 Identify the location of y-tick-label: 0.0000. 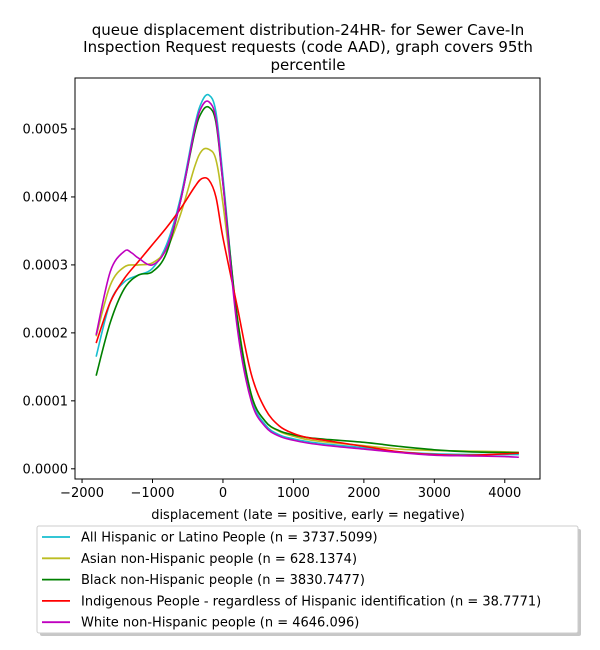
(46, 469).